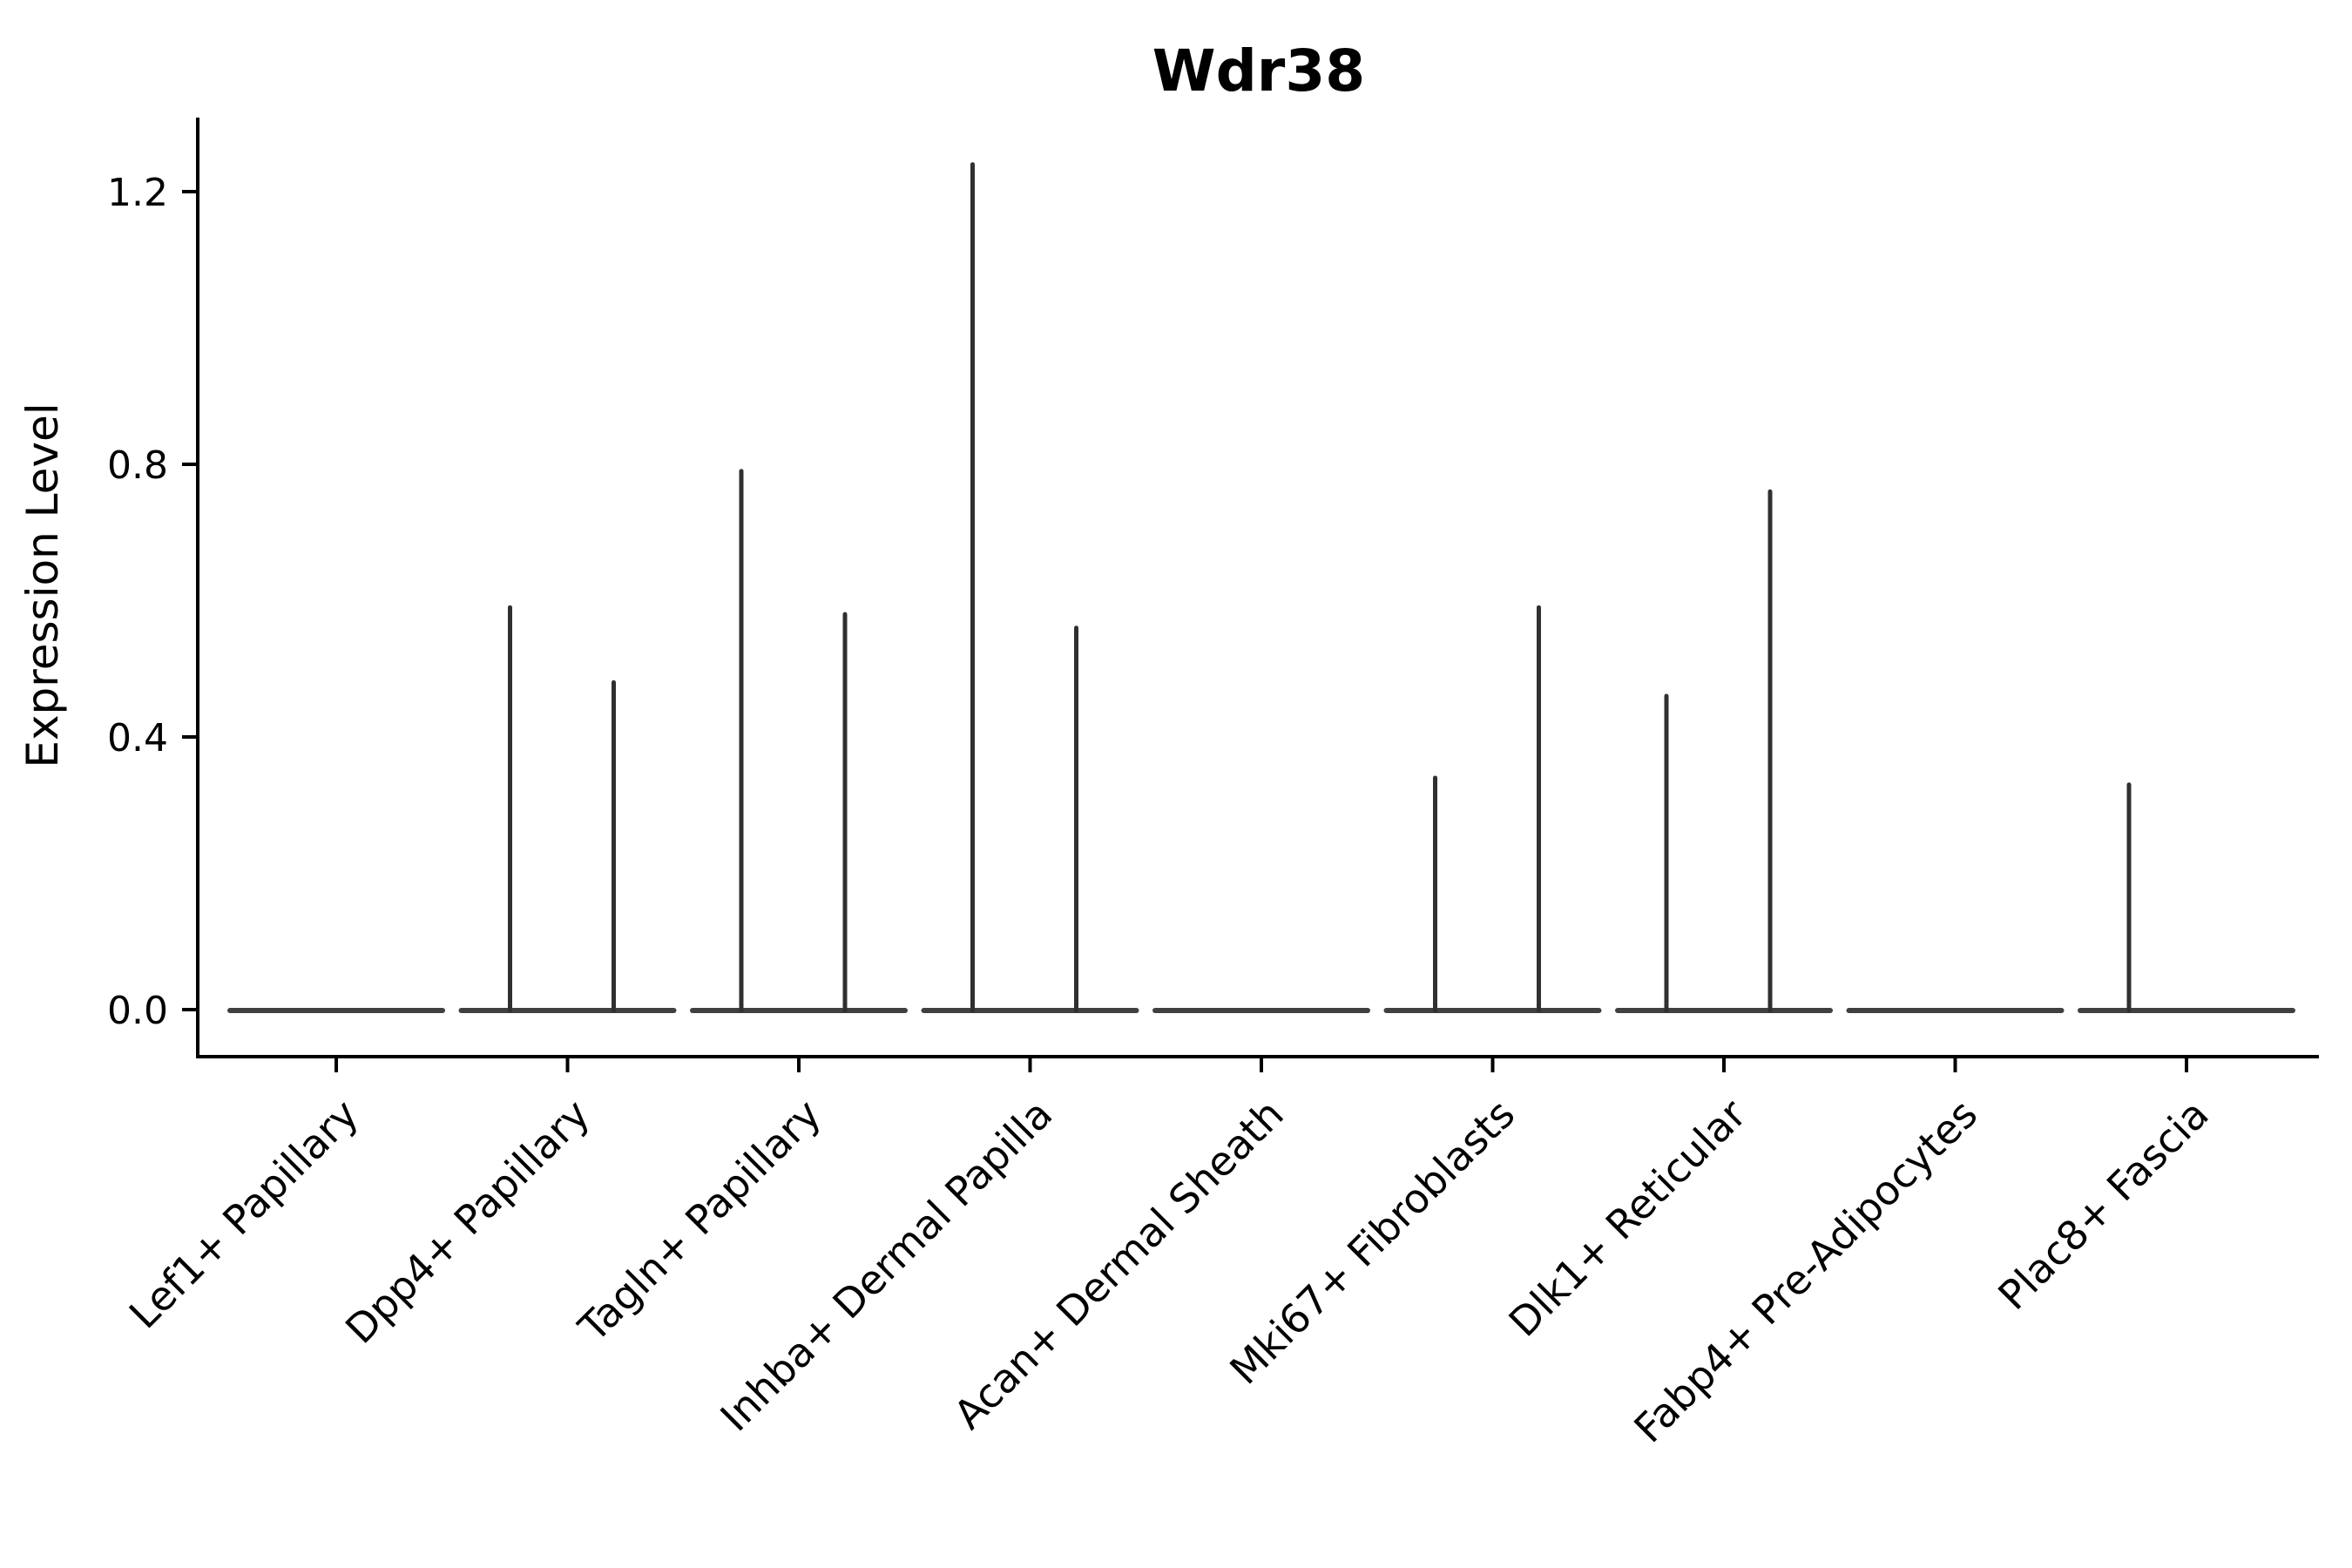  What do you see at coordinates (137, 465) in the screenshot?
I see `y-tick-label: 0.8` at bounding box center [137, 465].